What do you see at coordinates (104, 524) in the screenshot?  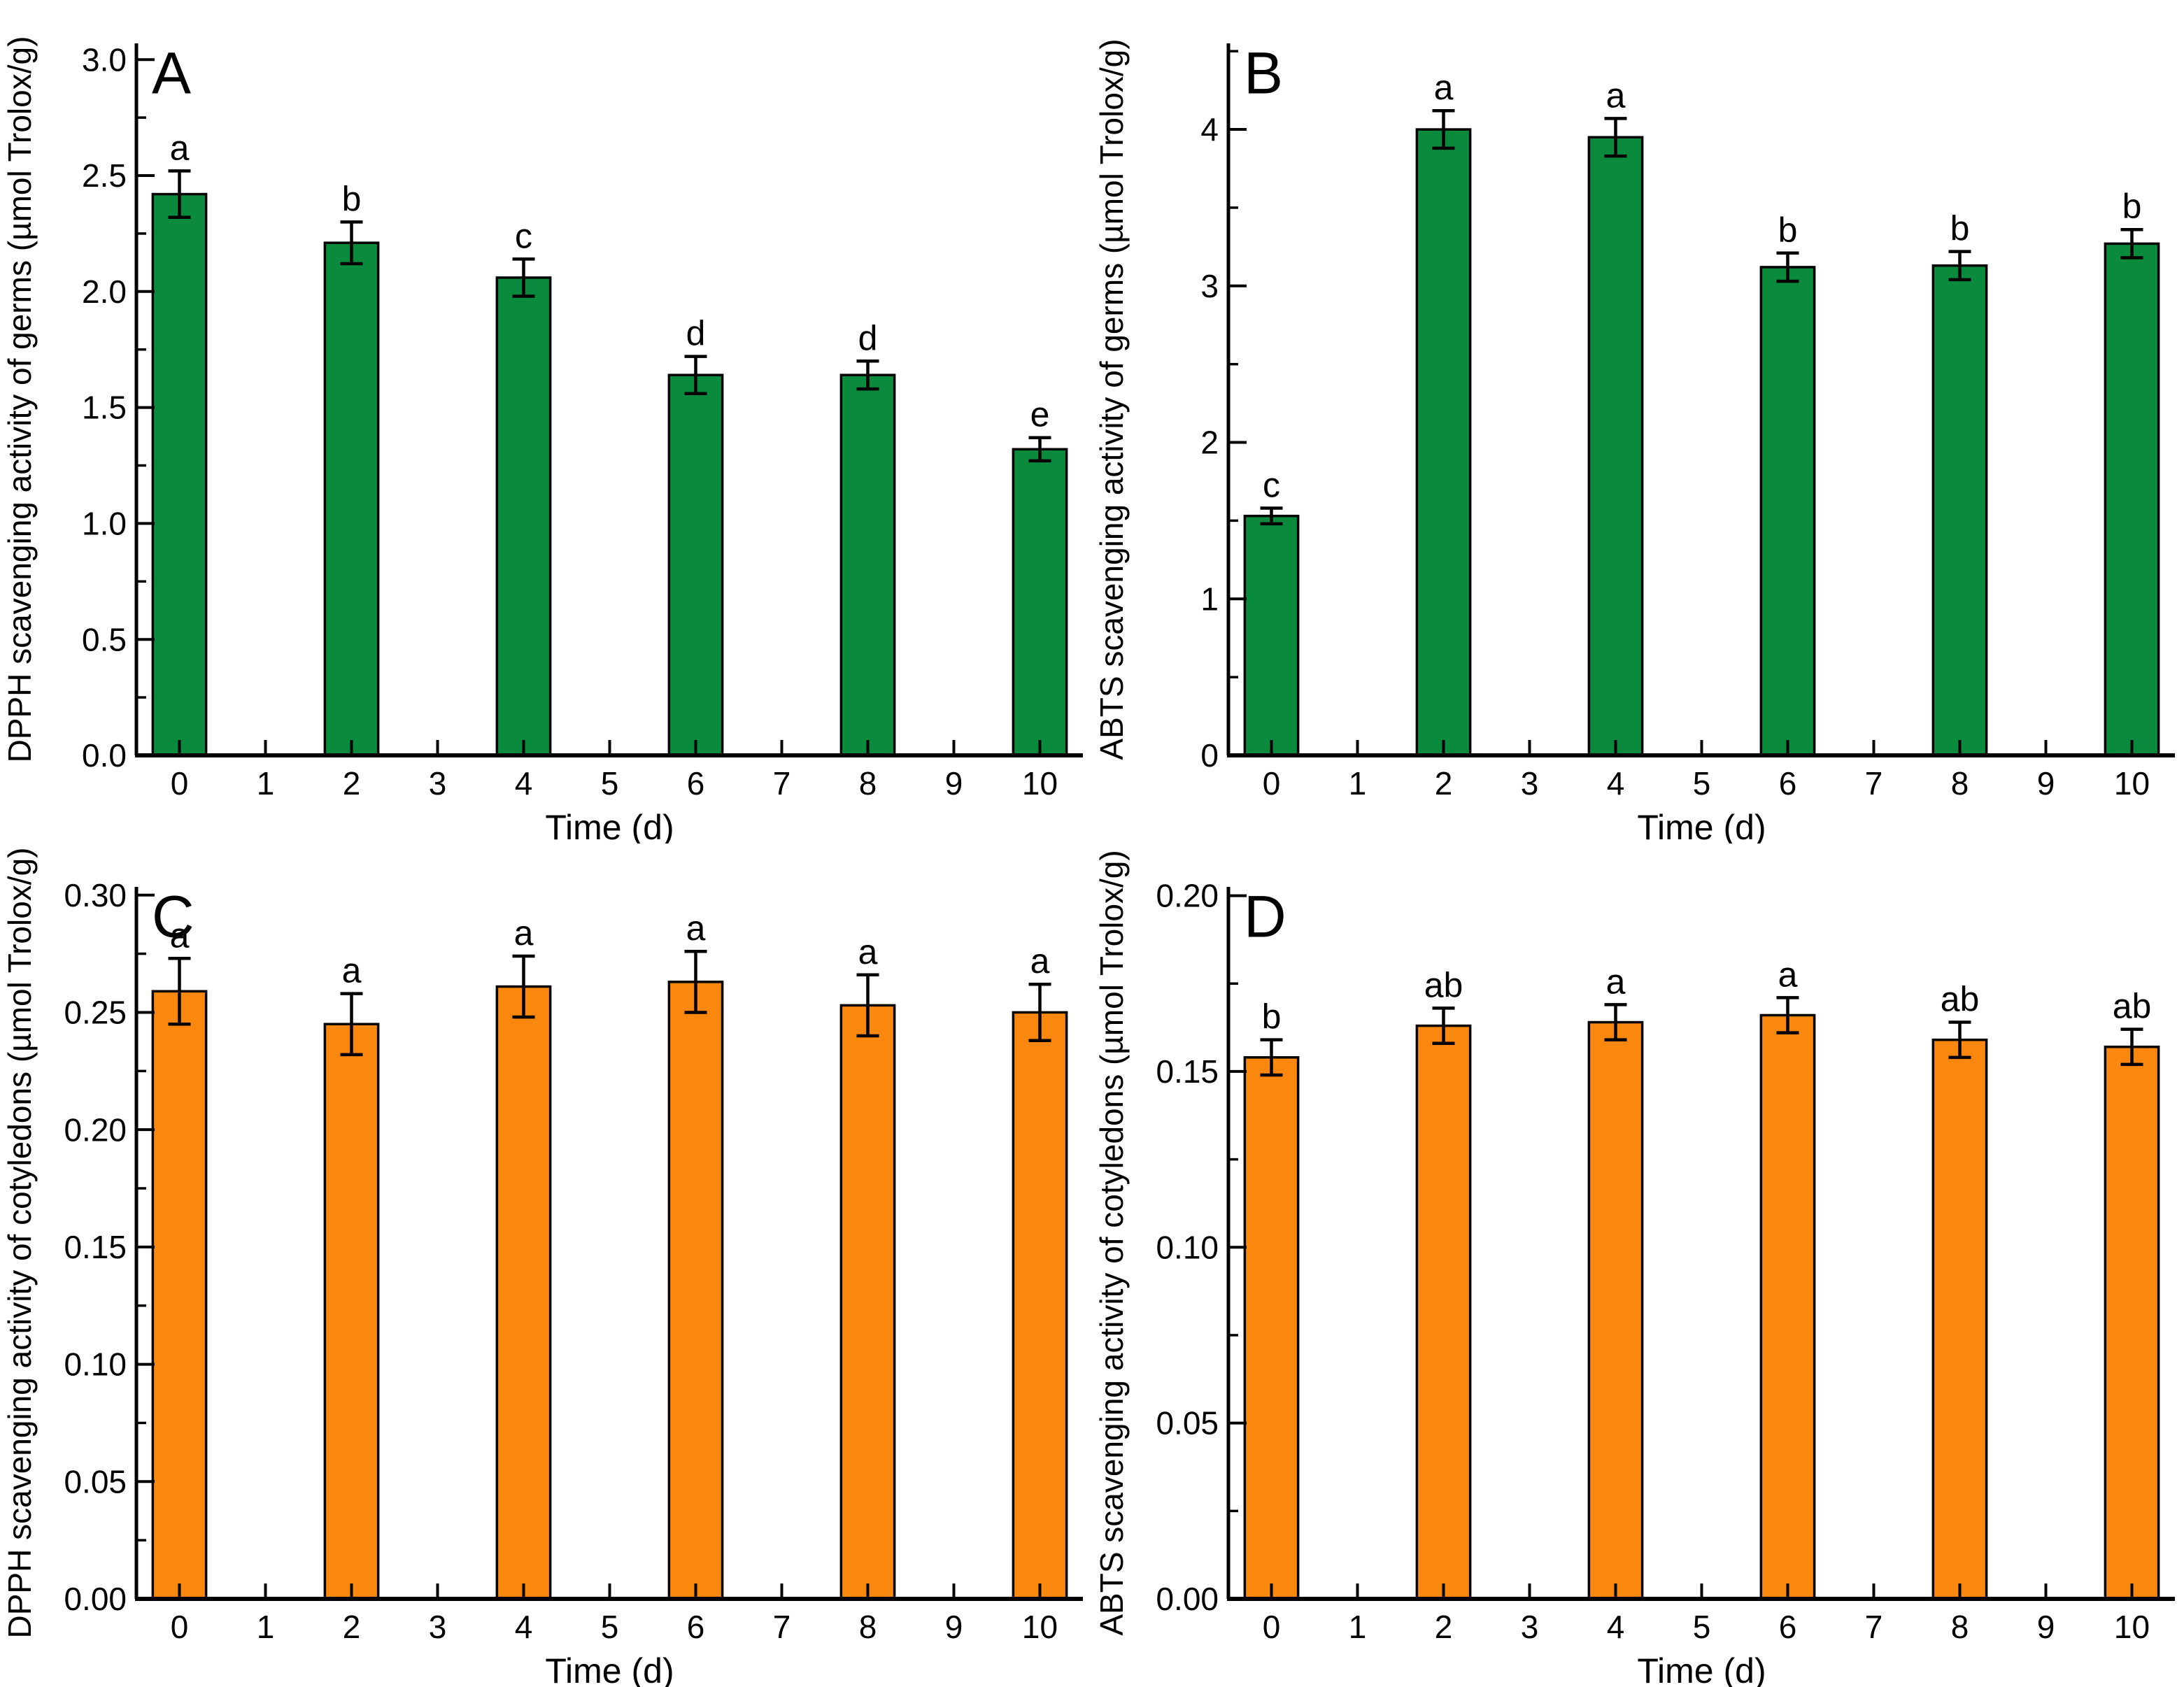 I see `y-tick-label: 1.0` at bounding box center [104, 524].